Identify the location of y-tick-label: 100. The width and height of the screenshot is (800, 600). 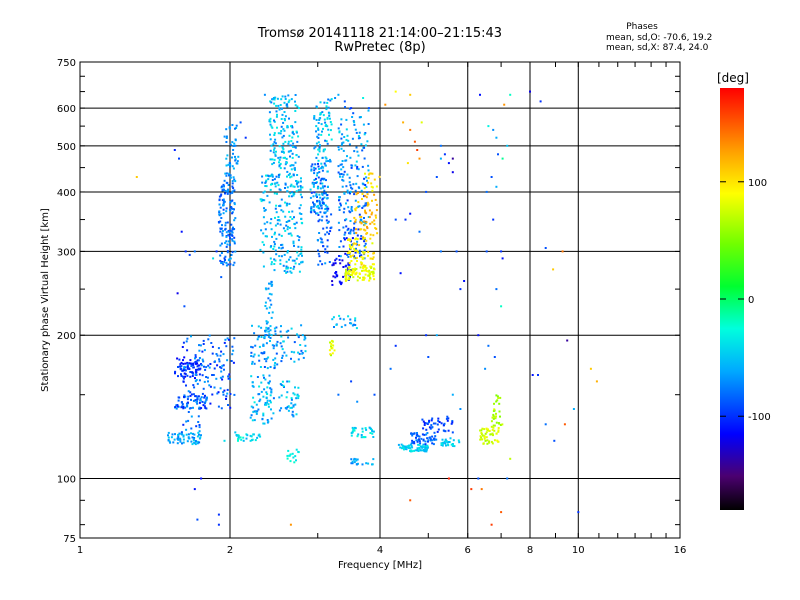
(66, 480).